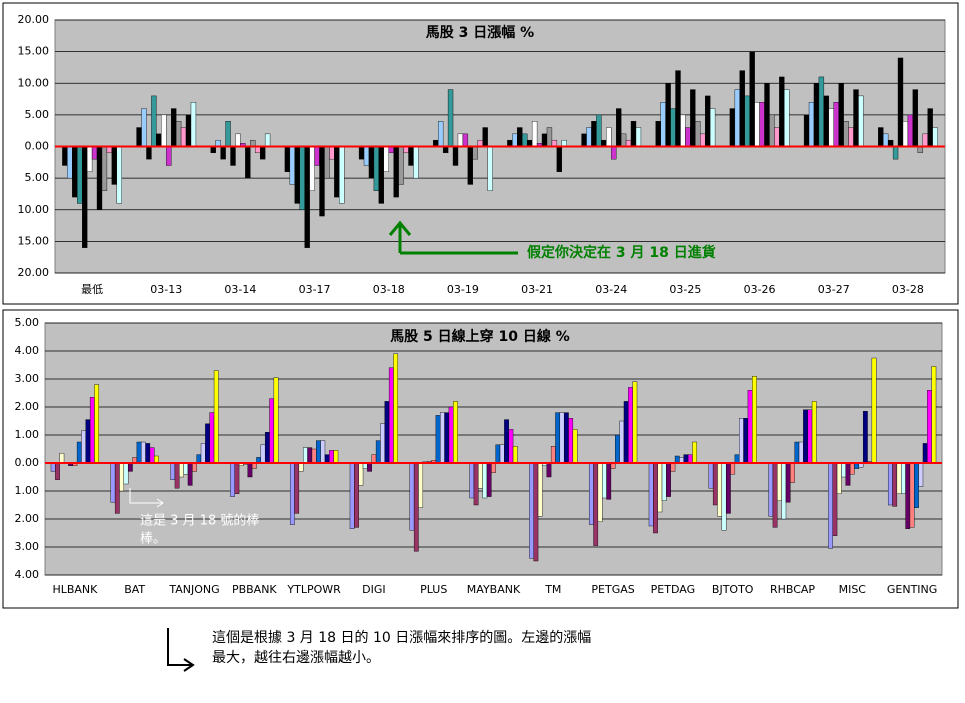 This screenshot has width=965, height=703. I want to click on x-tick-label: YTLPOWR, so click(313, 589).